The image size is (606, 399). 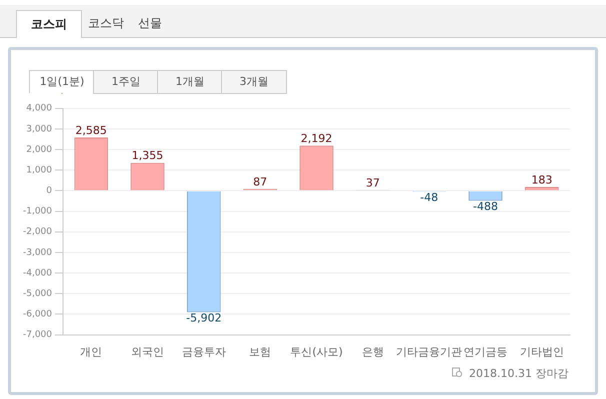 What do you see at coordinates (147, 351) in the screenshot?
I see `x-tick-label: 외국인` at bounding box center [147, 351].